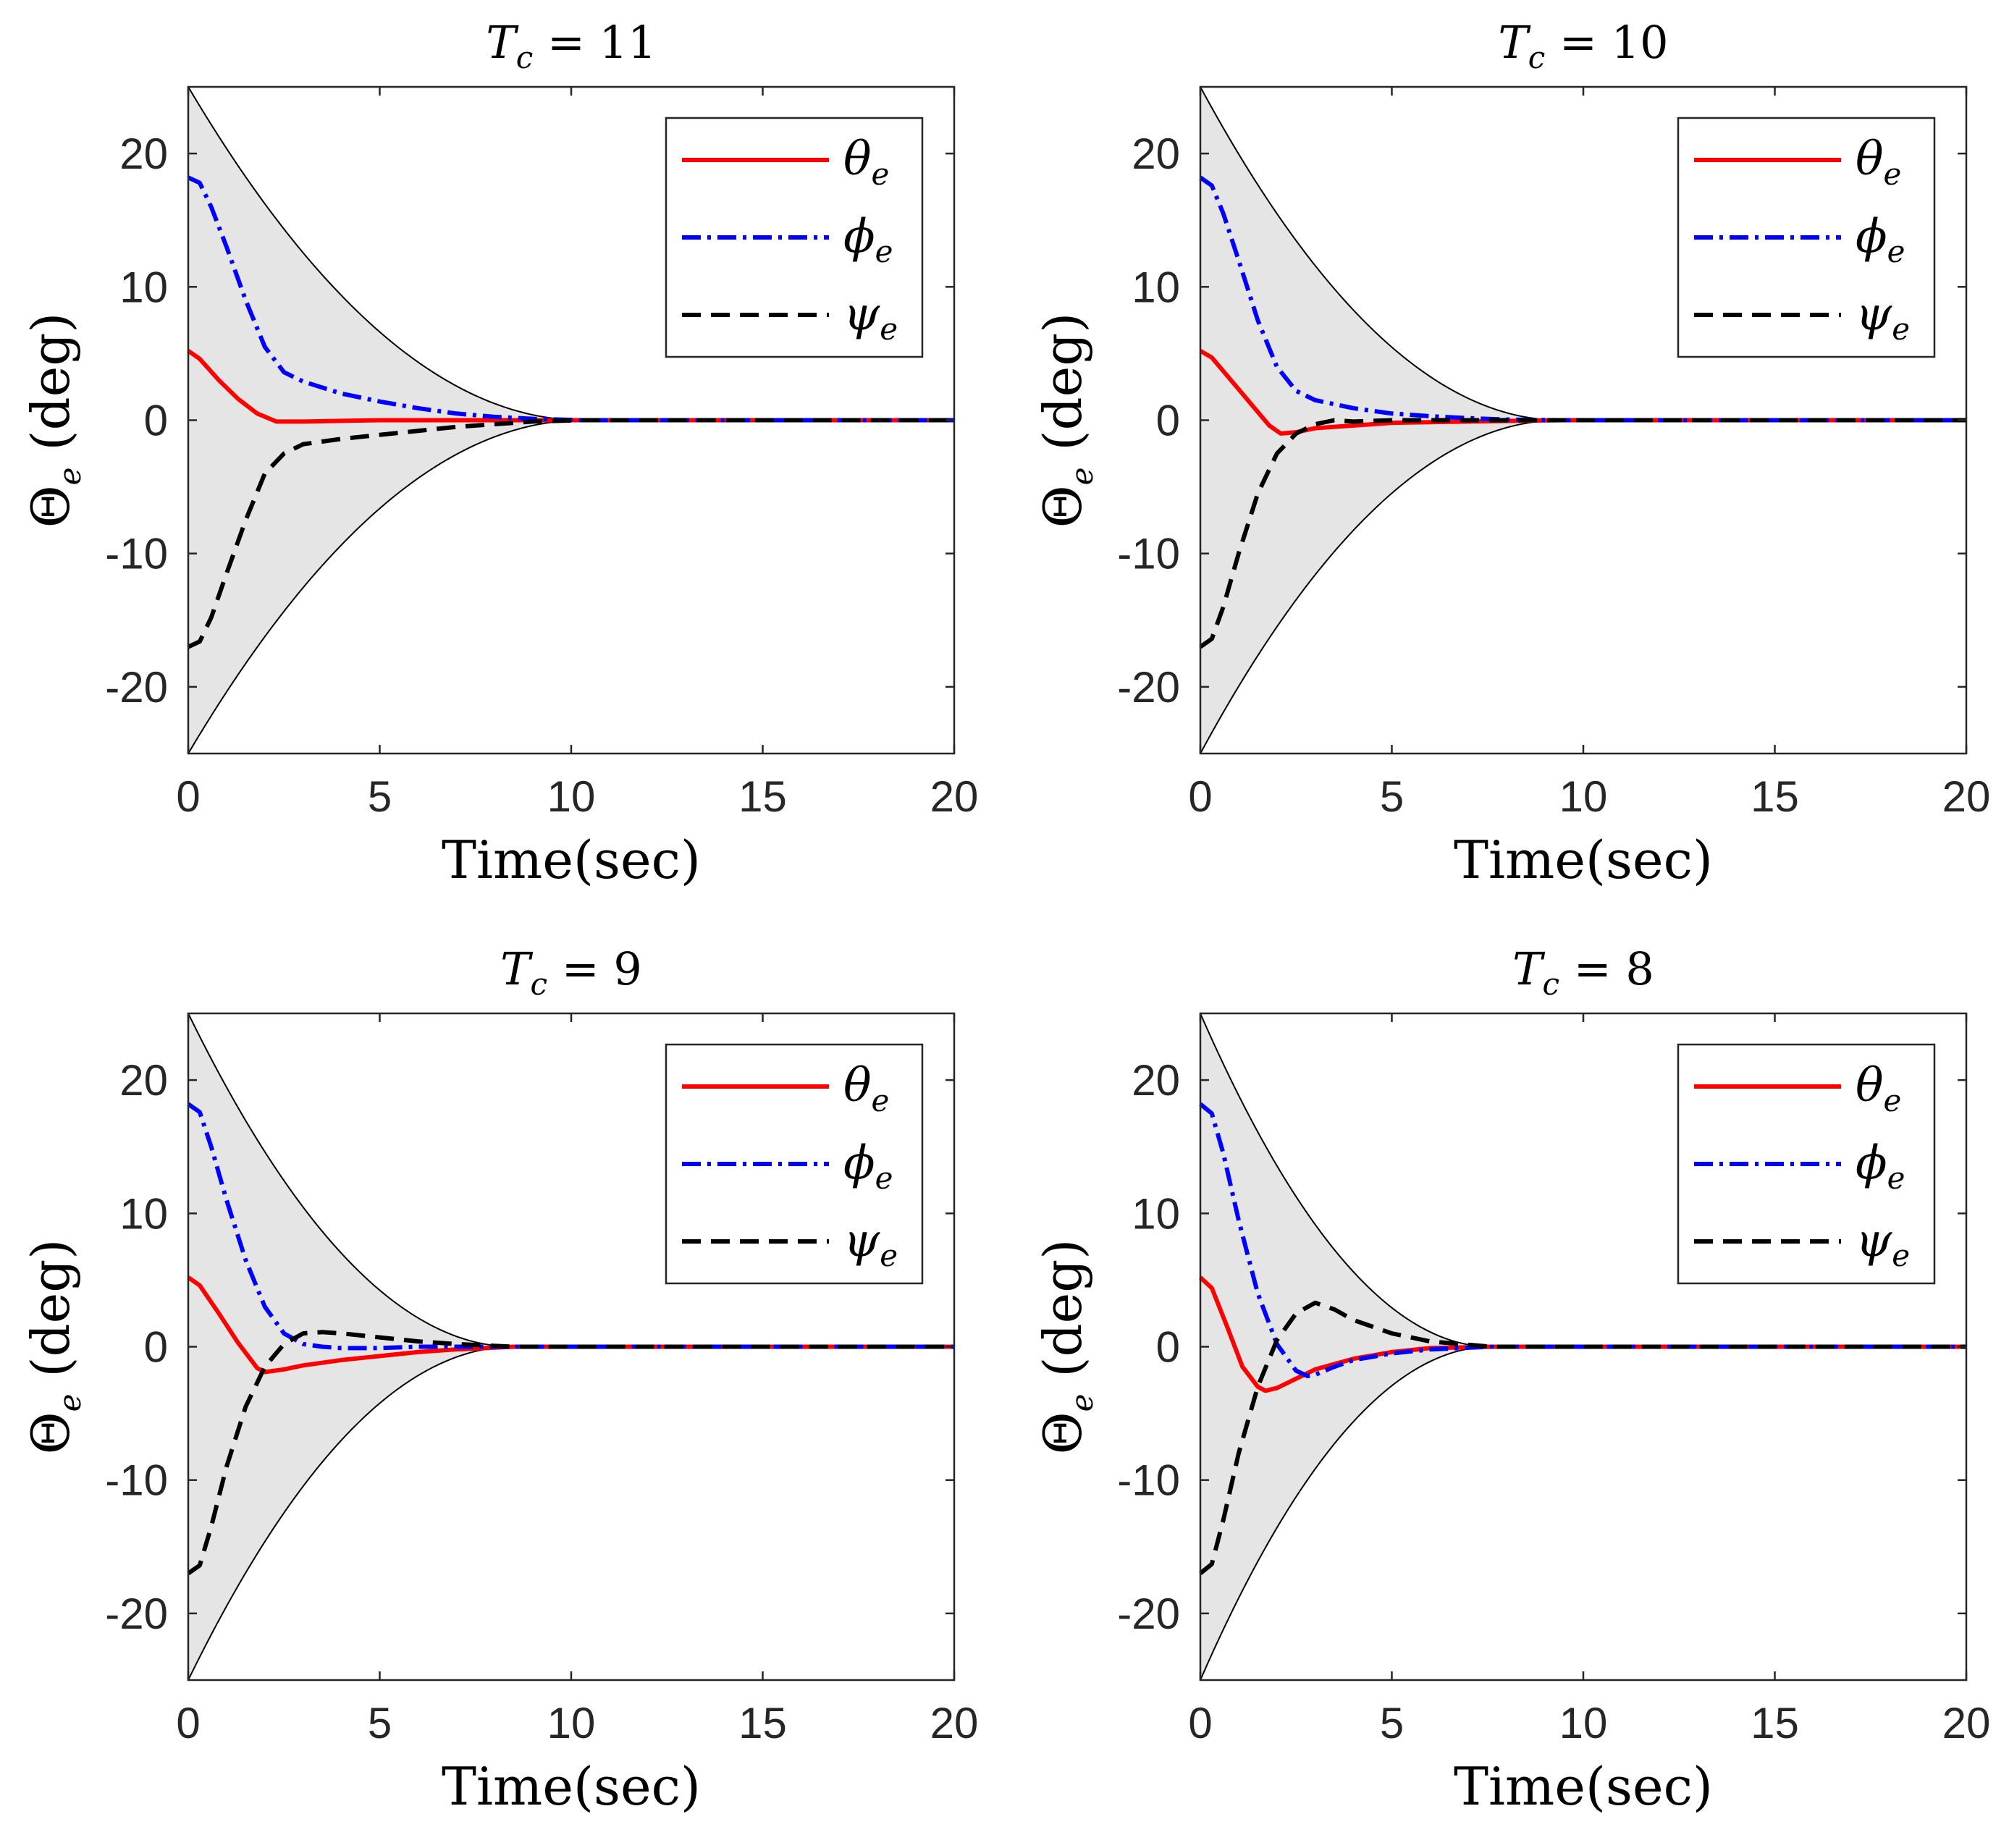  I want to click on chart-title: Tc = 10, so click(1583, 45).